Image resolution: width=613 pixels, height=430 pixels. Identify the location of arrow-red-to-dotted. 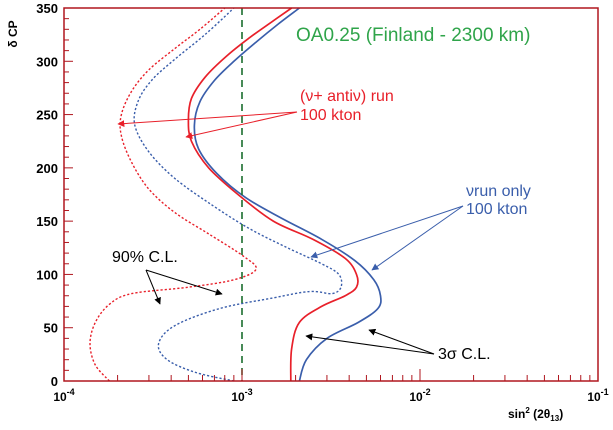
(207, 119).